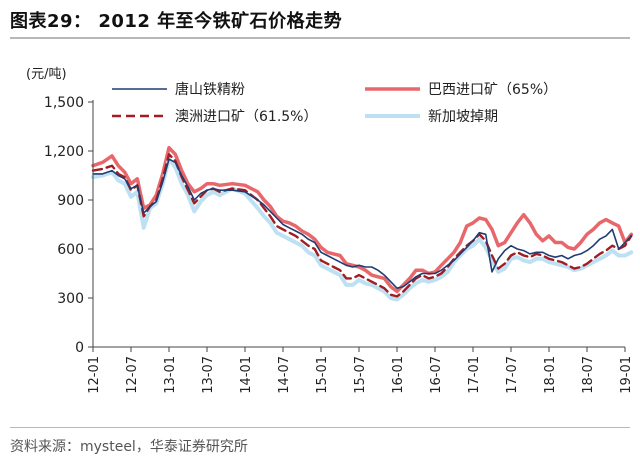 This screenshot has height=463, width=640. I want to click on x-tick-label: 13-07, so click(208, 375).